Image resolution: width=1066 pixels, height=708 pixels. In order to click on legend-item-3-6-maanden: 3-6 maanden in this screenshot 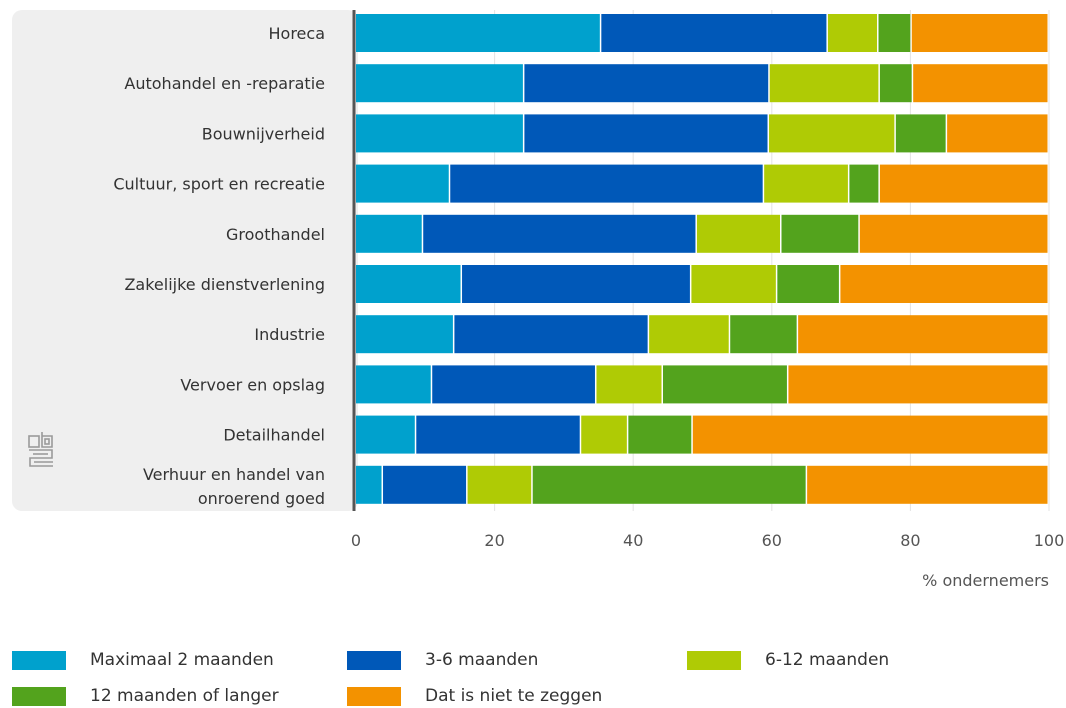, I will do `click(442, 660)`.